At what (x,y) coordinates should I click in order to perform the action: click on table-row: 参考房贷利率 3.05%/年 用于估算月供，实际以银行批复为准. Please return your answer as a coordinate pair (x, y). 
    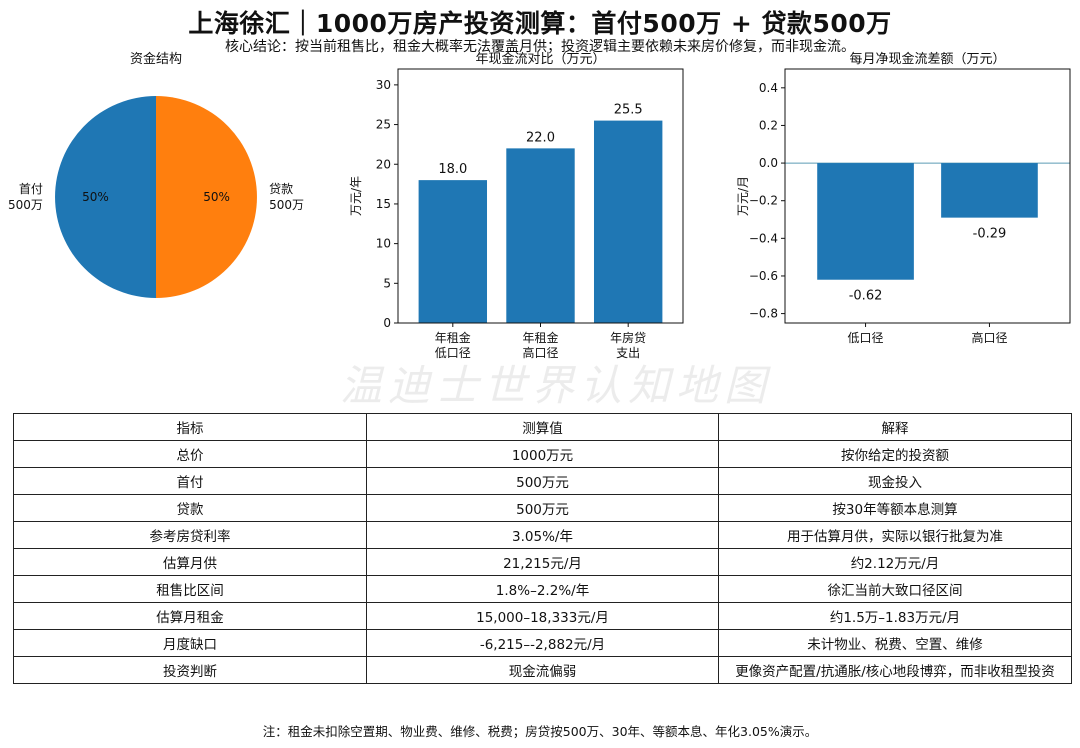
    Looking at the image, I should click on (542, 535).